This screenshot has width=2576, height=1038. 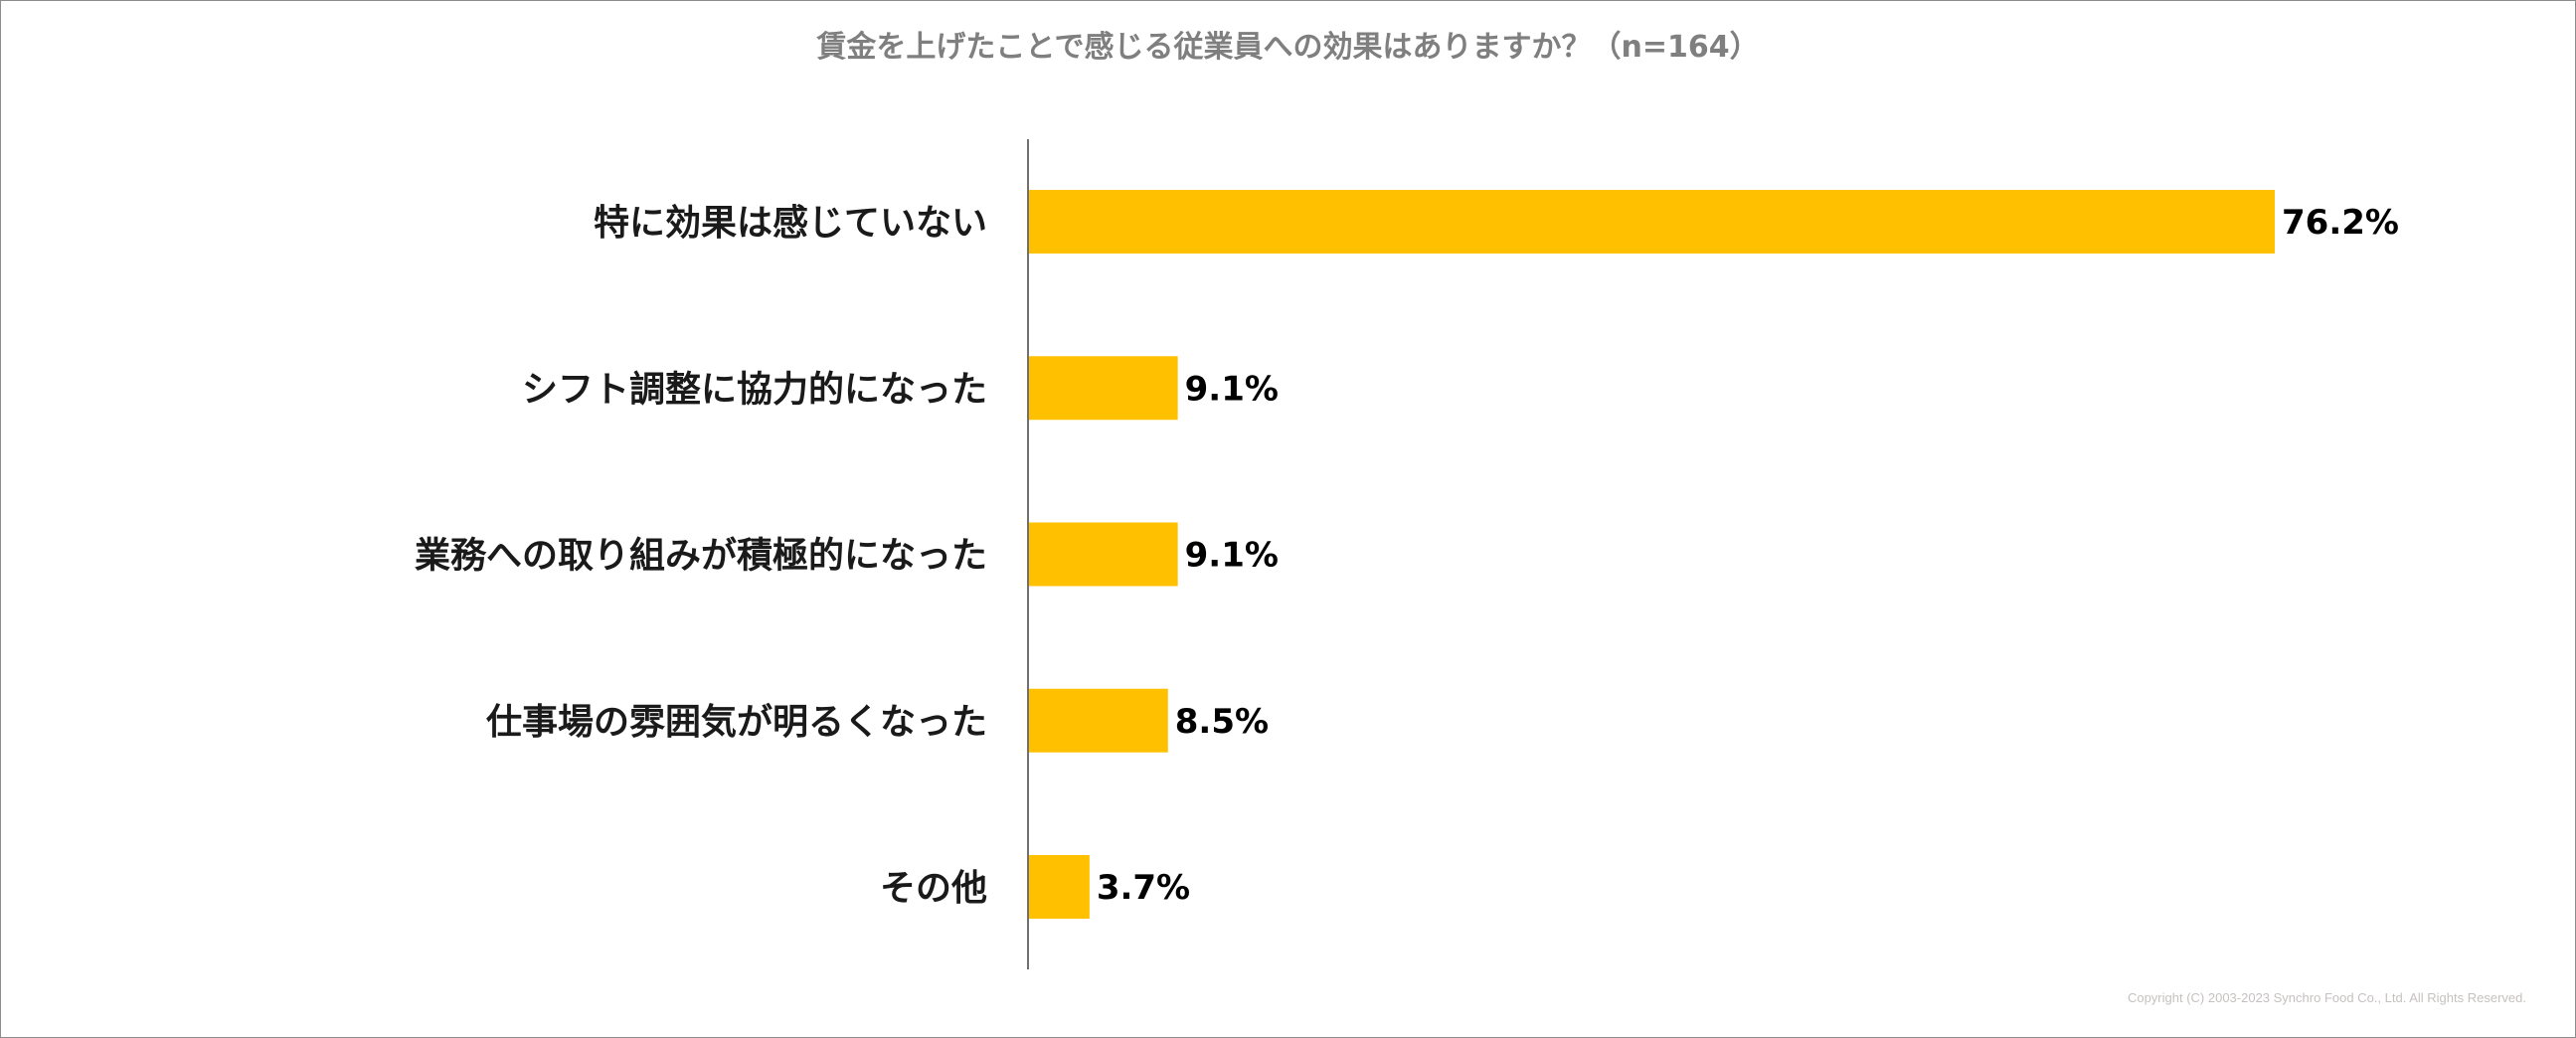 I want to click on category-label: 仕事場の雰囲気が明るくなった, so click(x=736, y=722).